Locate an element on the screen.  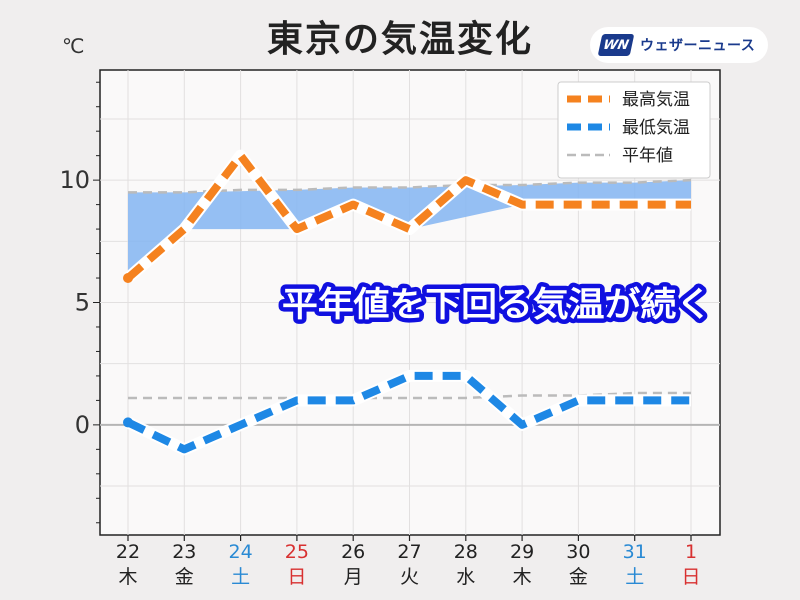
x-tick-label: 1 is located at coordinates (691, 552).